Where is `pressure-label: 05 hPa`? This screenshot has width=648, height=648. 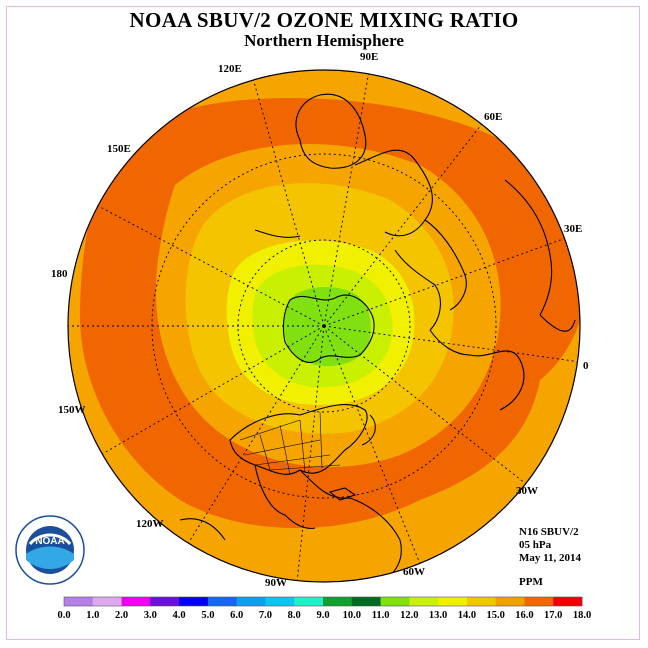
pressure-label: 05 hPa is located at coordinates (535, 545).